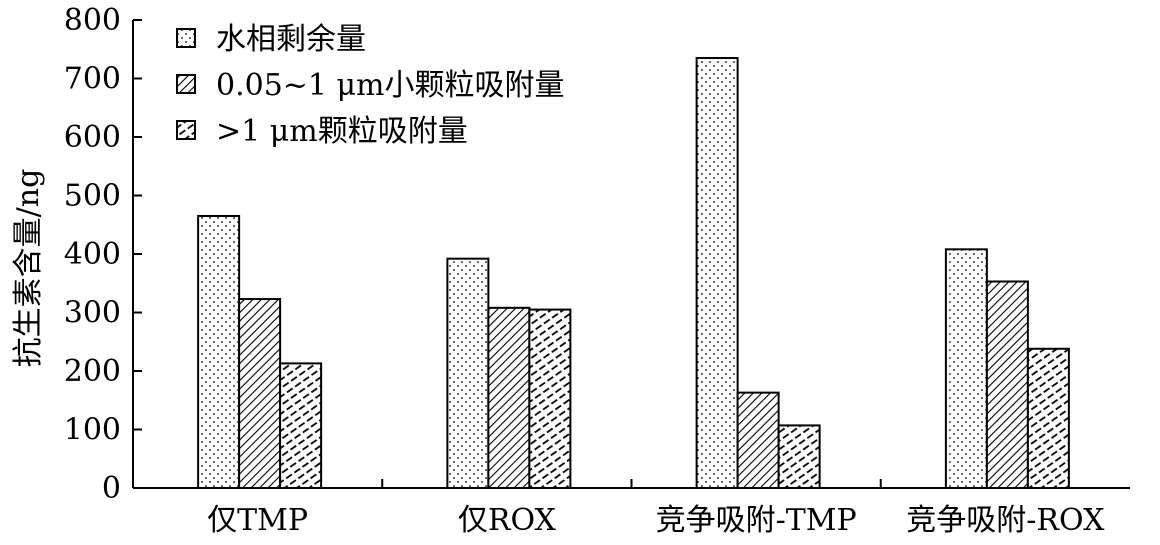 This screenshot has width=1160, height=545. I want to click on legend: 水相剩余量 0.05~1 μm小颗粒吸附量 >1 μm颗粒吸附量, so click(370, 85).